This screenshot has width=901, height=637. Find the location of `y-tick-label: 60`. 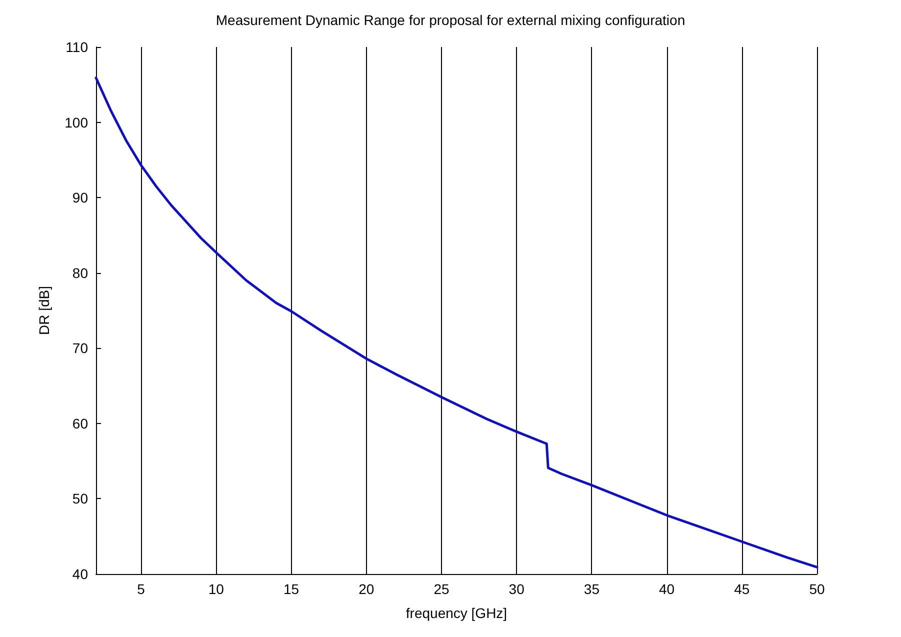

y-tick-label: 60 is located at coordinates (80, 423).